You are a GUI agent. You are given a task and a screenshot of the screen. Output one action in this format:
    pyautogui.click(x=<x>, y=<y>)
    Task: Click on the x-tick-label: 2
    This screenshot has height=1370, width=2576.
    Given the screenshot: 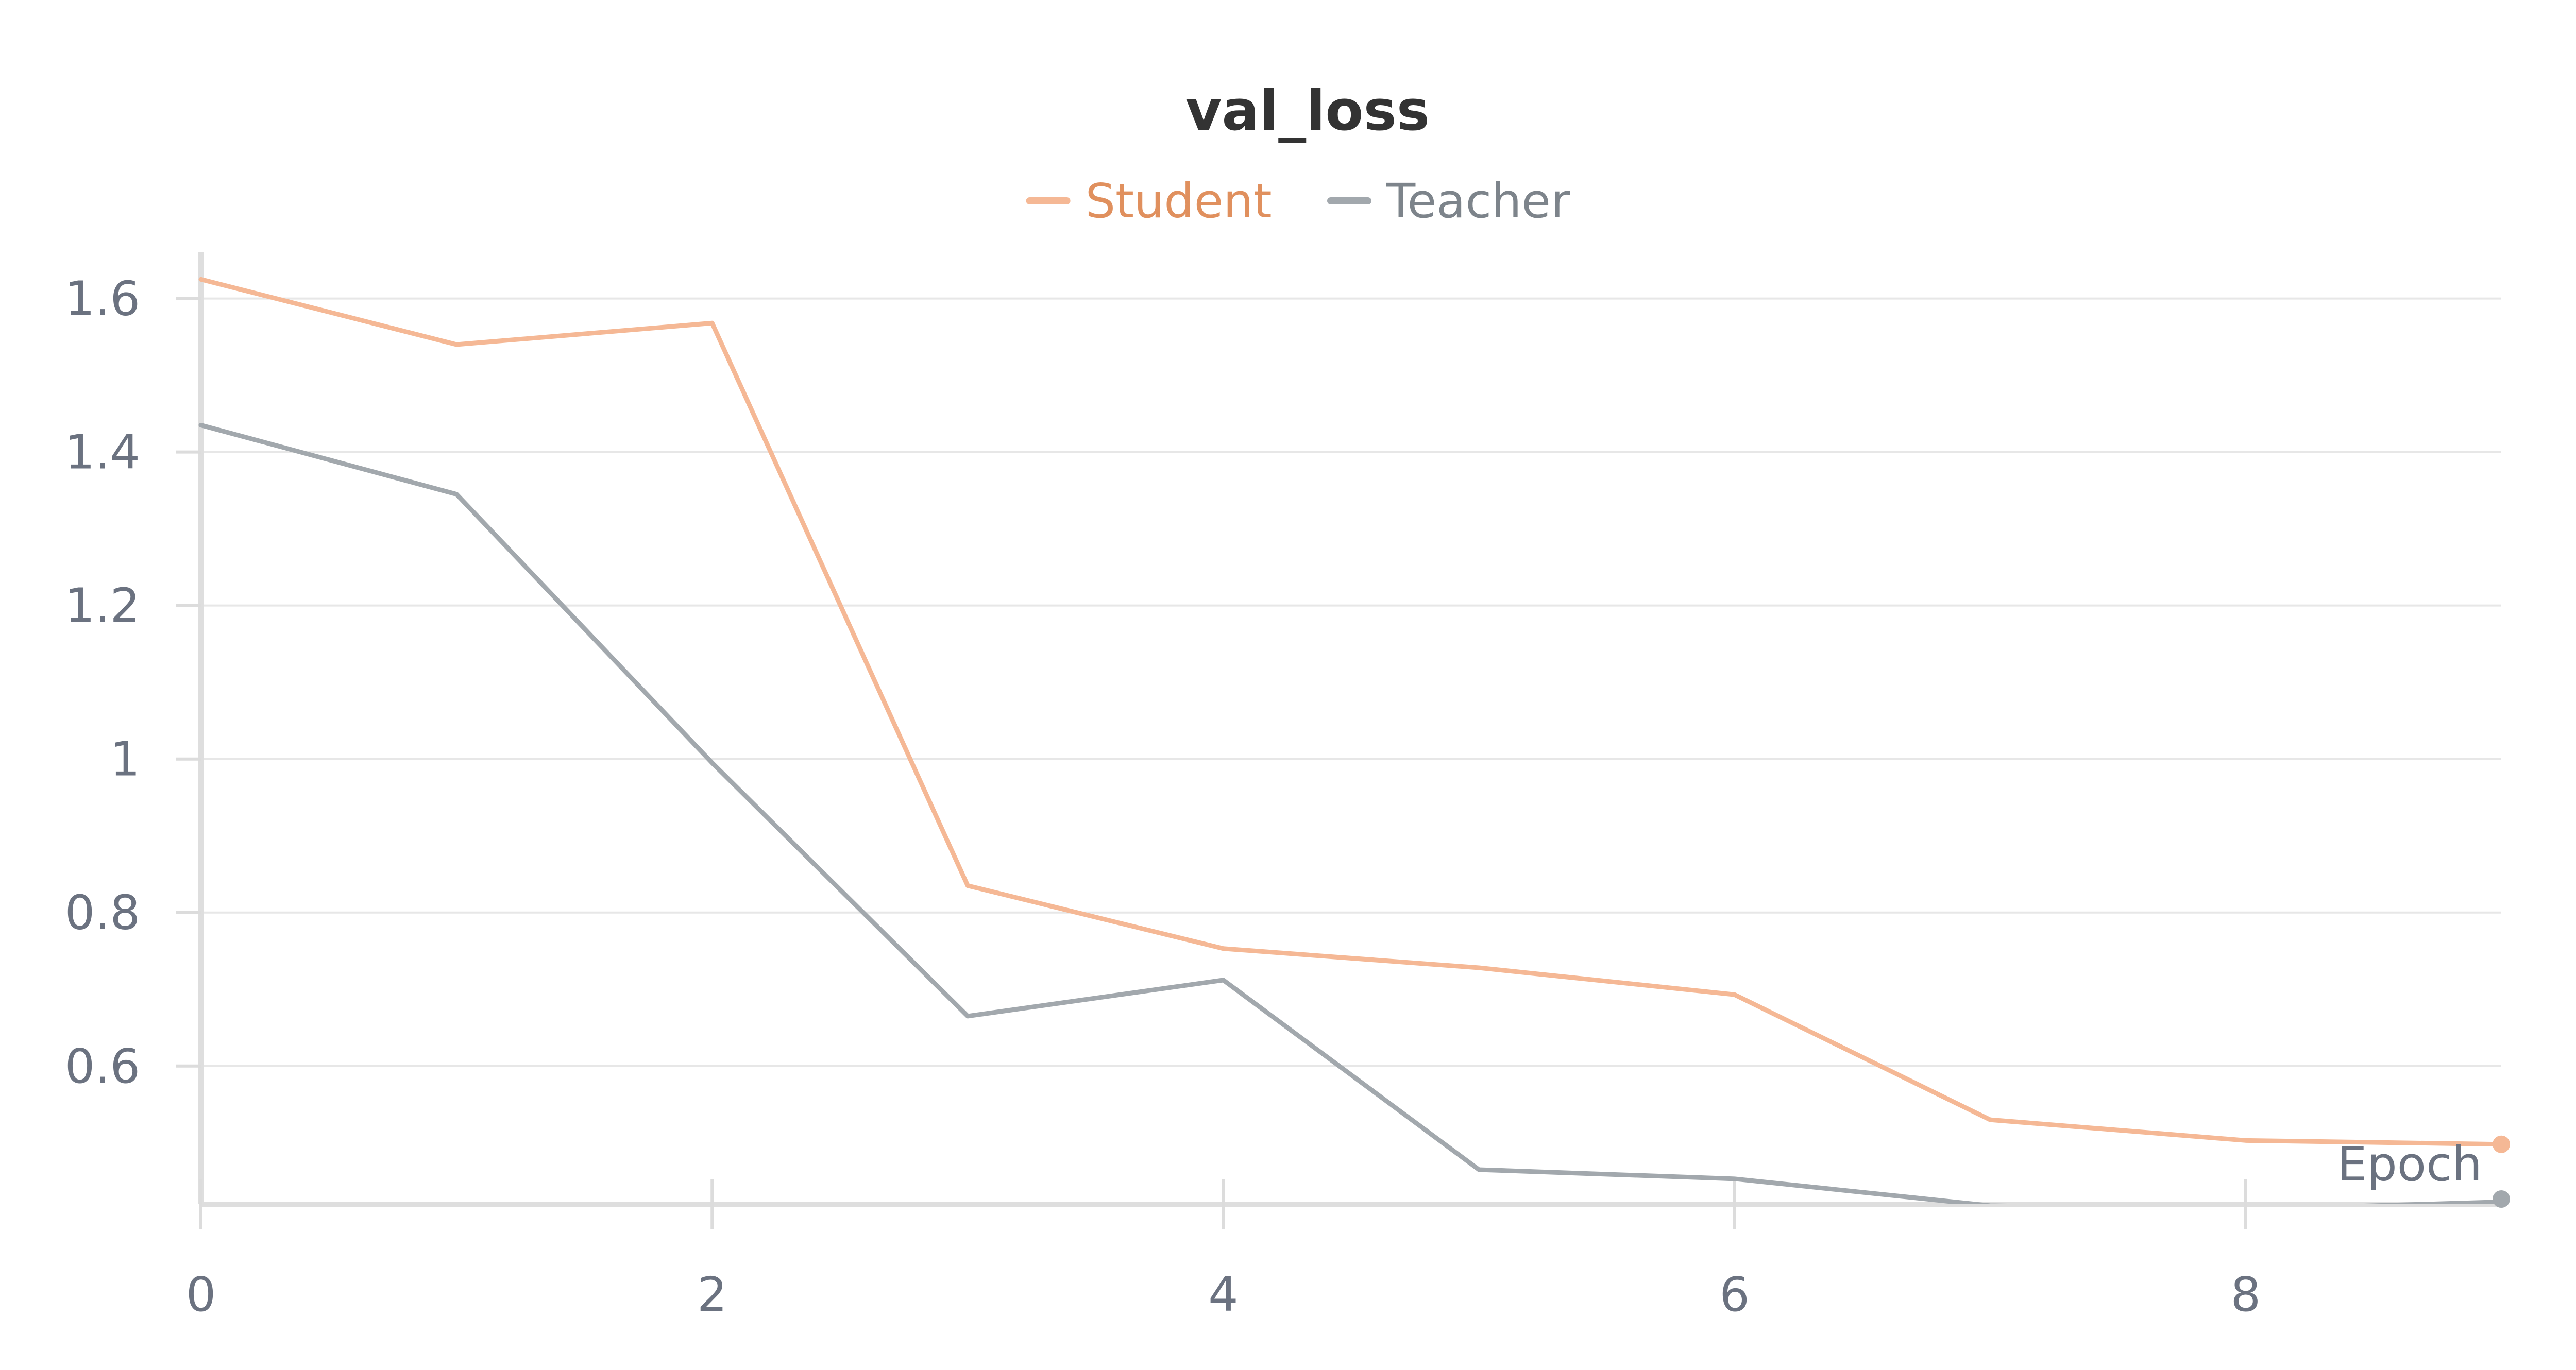 What is the action you would take?
    pyautogui.click(x=712, y=1294)
    